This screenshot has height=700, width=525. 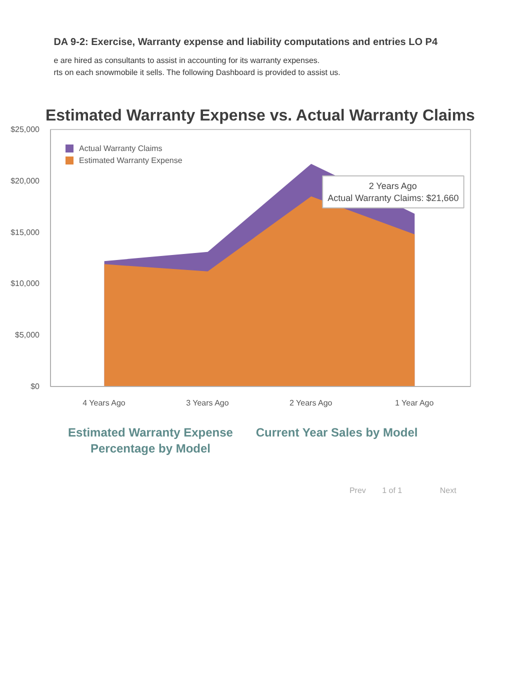 I want to click on y-tick-label: $15,000, so click(x=25, y=232).